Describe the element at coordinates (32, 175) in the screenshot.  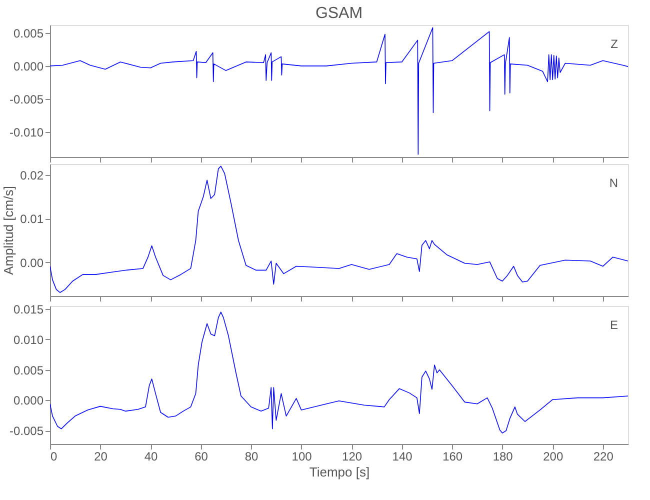
I see `y-tick-label: 0.02` at that location.